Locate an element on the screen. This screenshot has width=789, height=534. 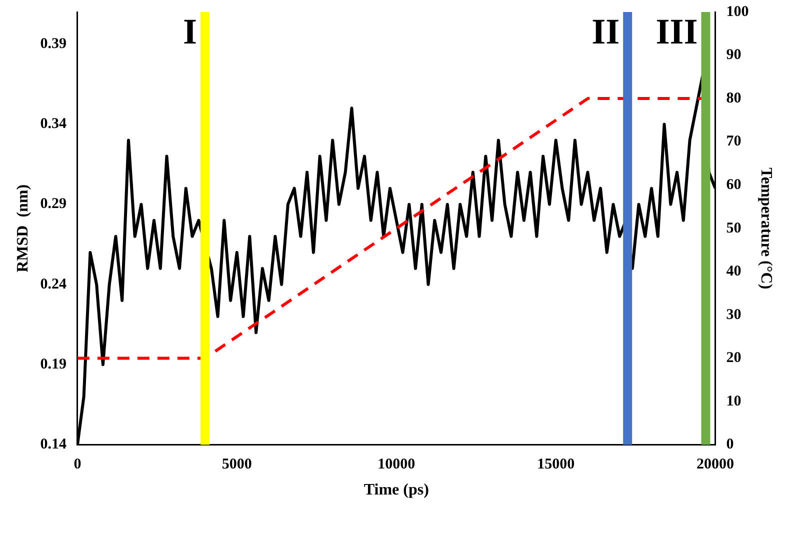
y2-tick-label: 50 is located at coordinates (734, 228).